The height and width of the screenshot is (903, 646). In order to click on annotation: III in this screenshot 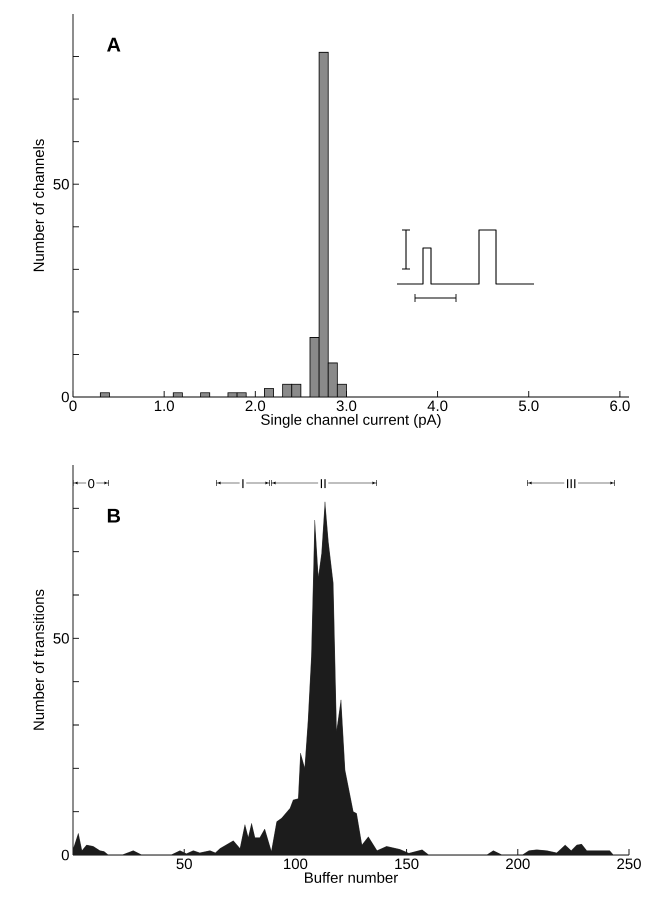, I will do `click(571, 483)`.